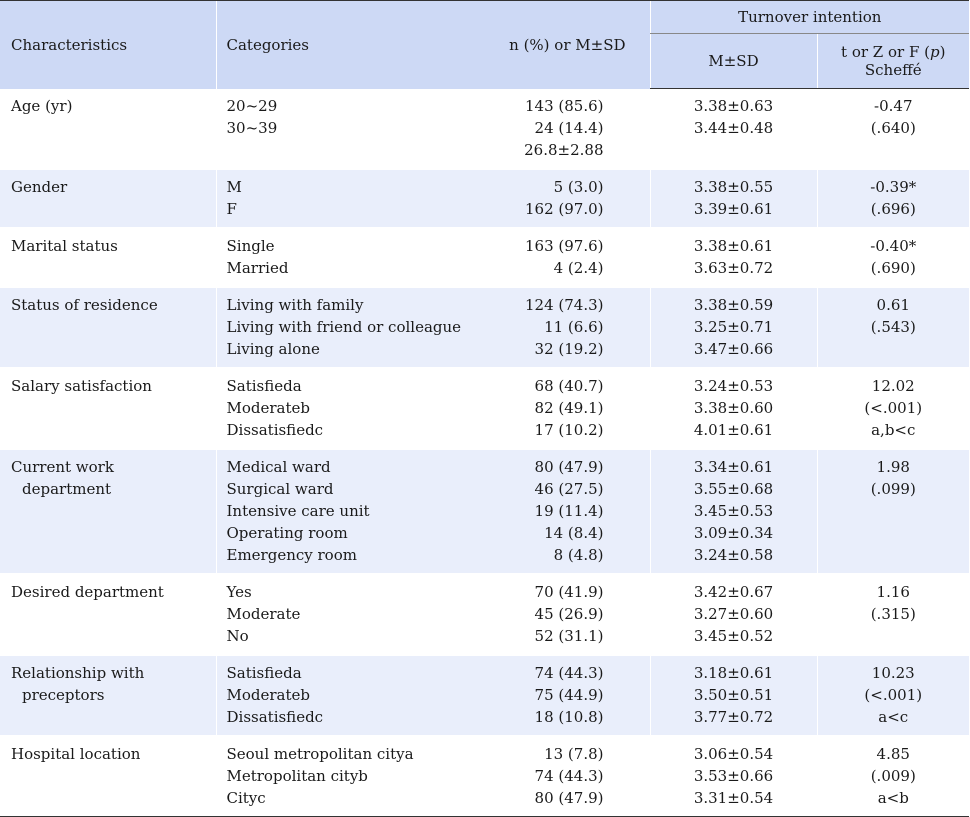 The width and height of the screenshot is (970, 817). Describe the element at coordinates (733, 636) in the screenshot. I see `msd-cell-line: 3.45±0.52` at that location.